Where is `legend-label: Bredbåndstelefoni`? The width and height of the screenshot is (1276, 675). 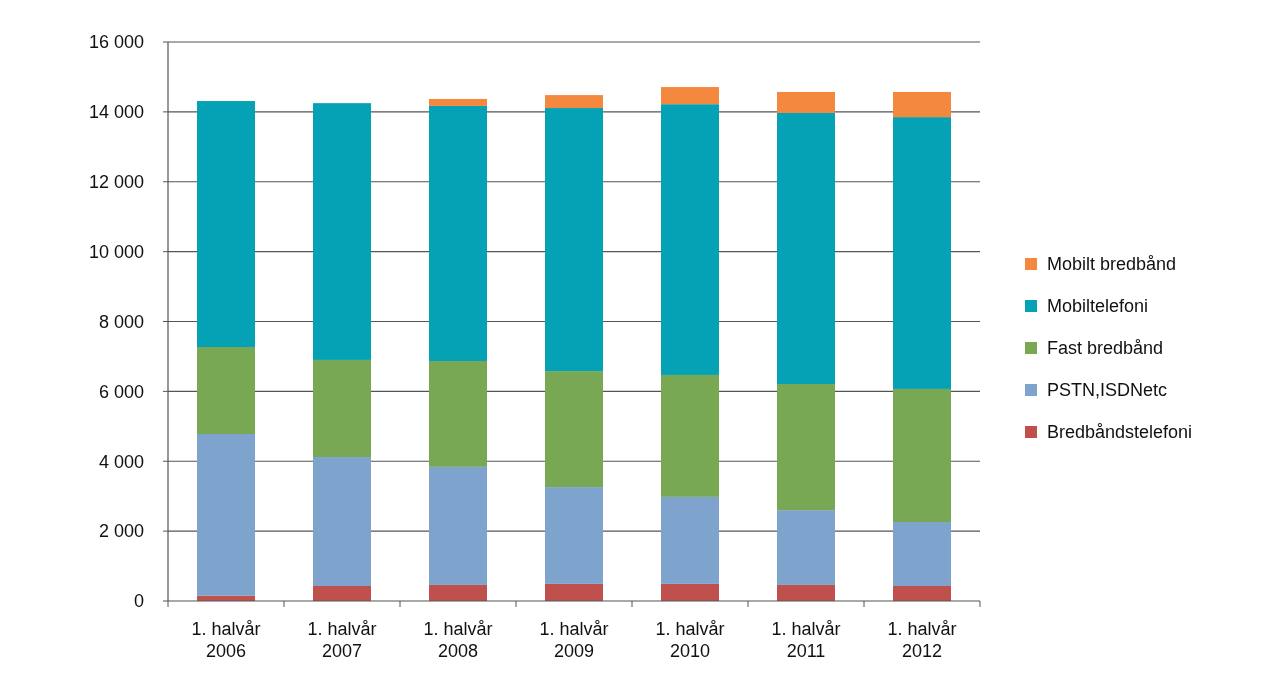 legend-label: Bredbåndstelefoni is located at coordinates (1120, 432).